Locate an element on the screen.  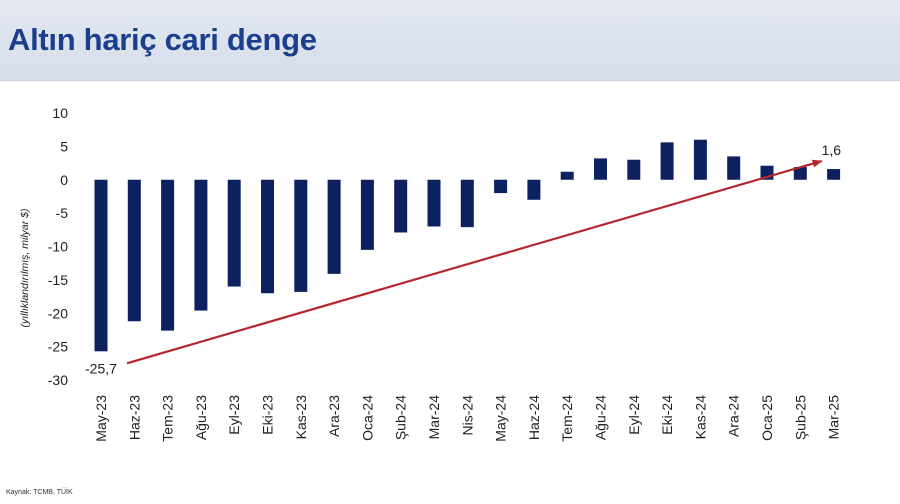
y-tick-label: -5 is located at coordinates (62, 213).